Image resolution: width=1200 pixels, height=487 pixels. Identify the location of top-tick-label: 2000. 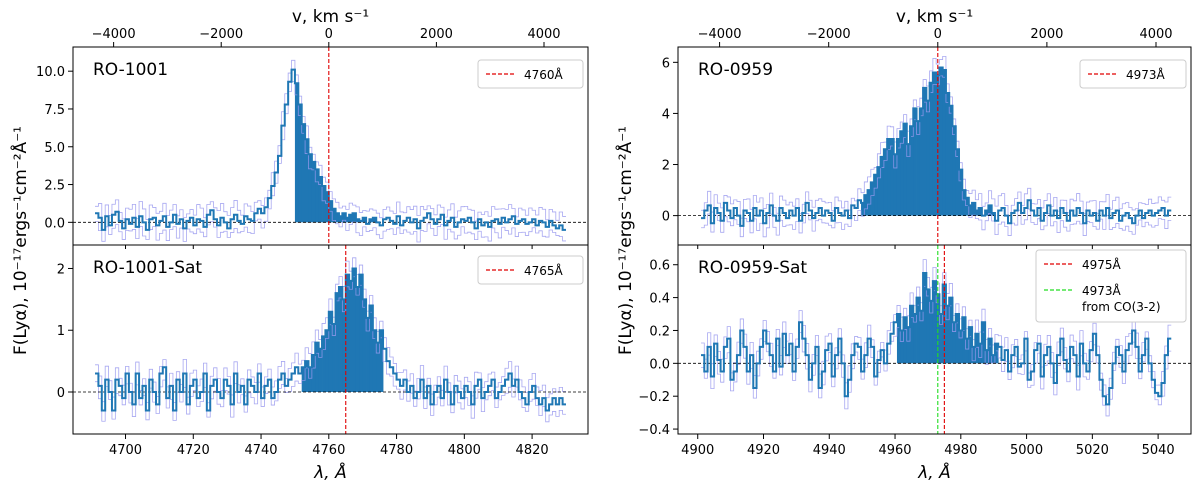
(436, 34).